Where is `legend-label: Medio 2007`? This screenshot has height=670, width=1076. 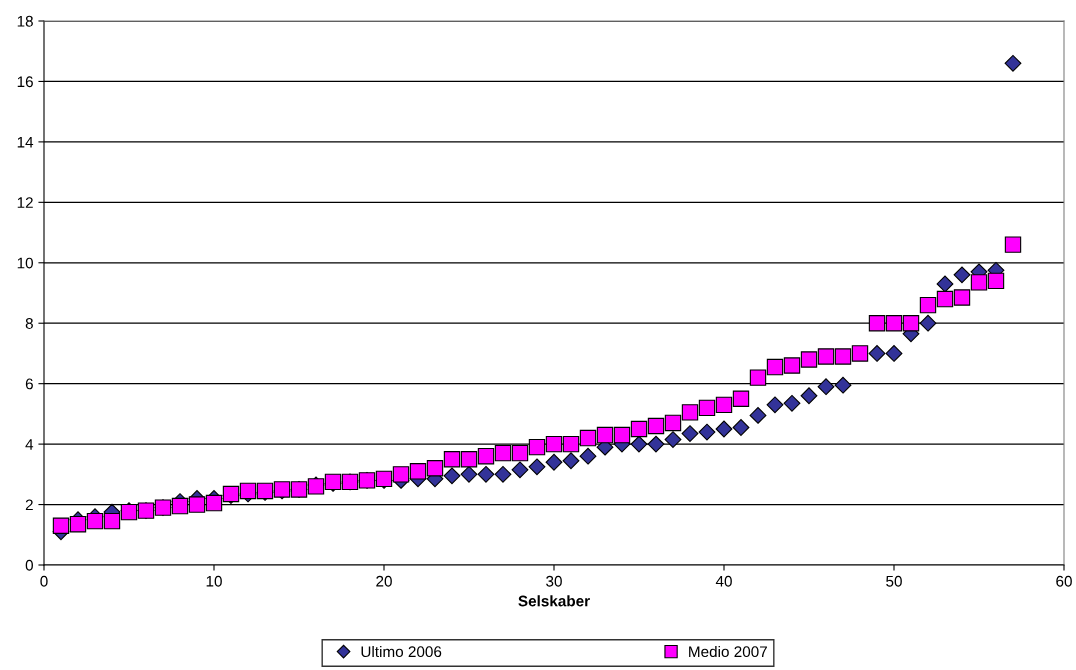
legend-label: Medio 2007 is located at coordinates (728, 651).